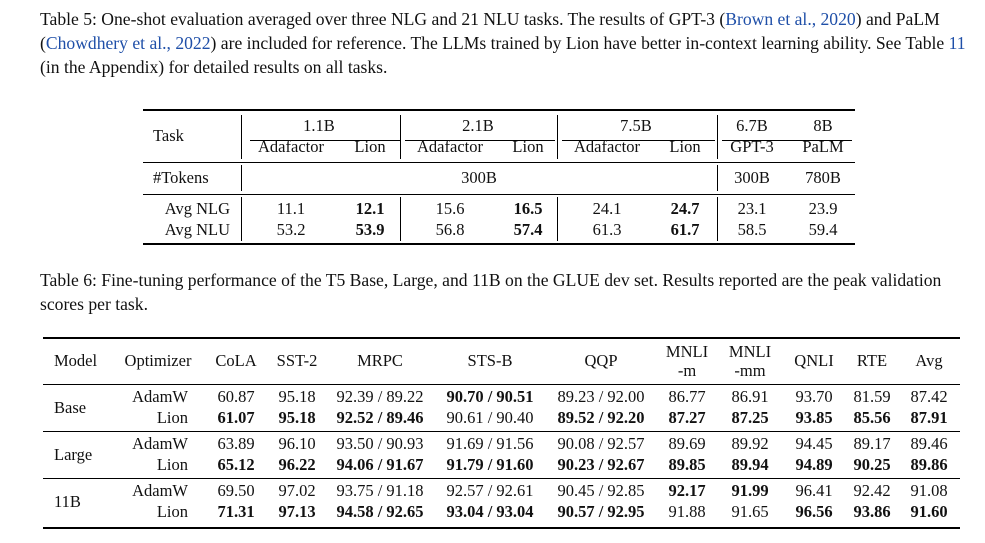 The image size is (985, 543). What do you see at coordinates (380, 443) in the screenshot?
I see `table-cell: 93.50 / 90.93` at bounding box center [380, 443].